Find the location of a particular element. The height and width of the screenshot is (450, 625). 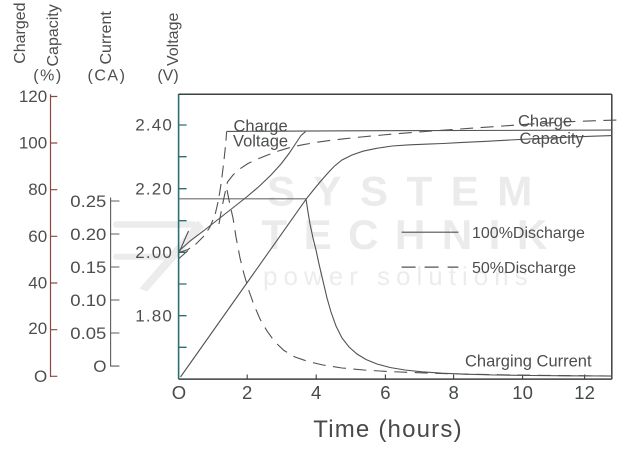

svg-text: 20 is located at coordinates (37, 328).